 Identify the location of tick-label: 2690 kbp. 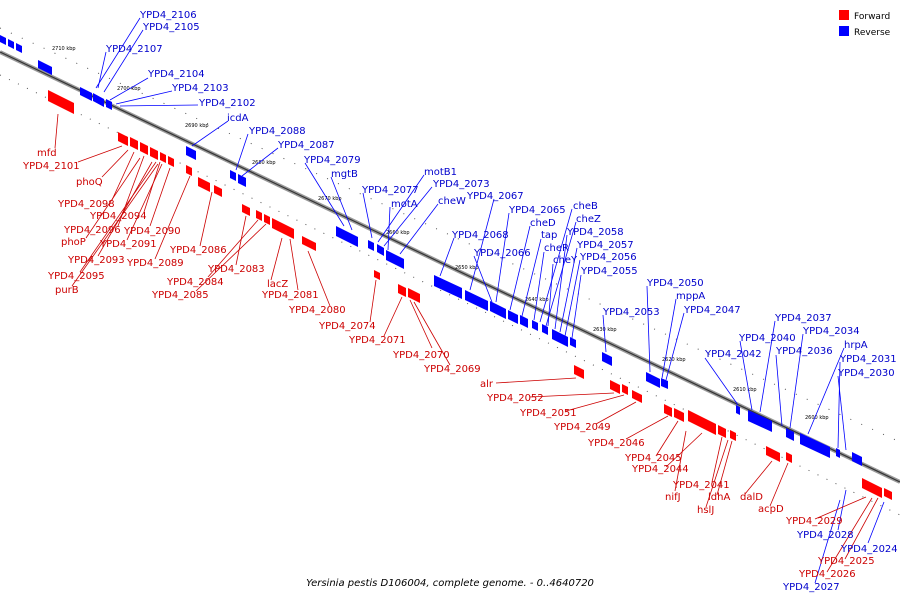
(197, 126).